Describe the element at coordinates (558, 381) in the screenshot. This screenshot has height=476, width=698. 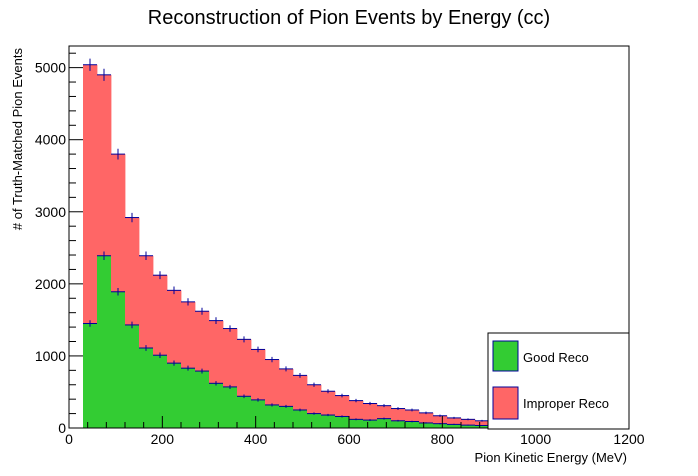
I see `legend: Good Reco Improper Reco` at that location.